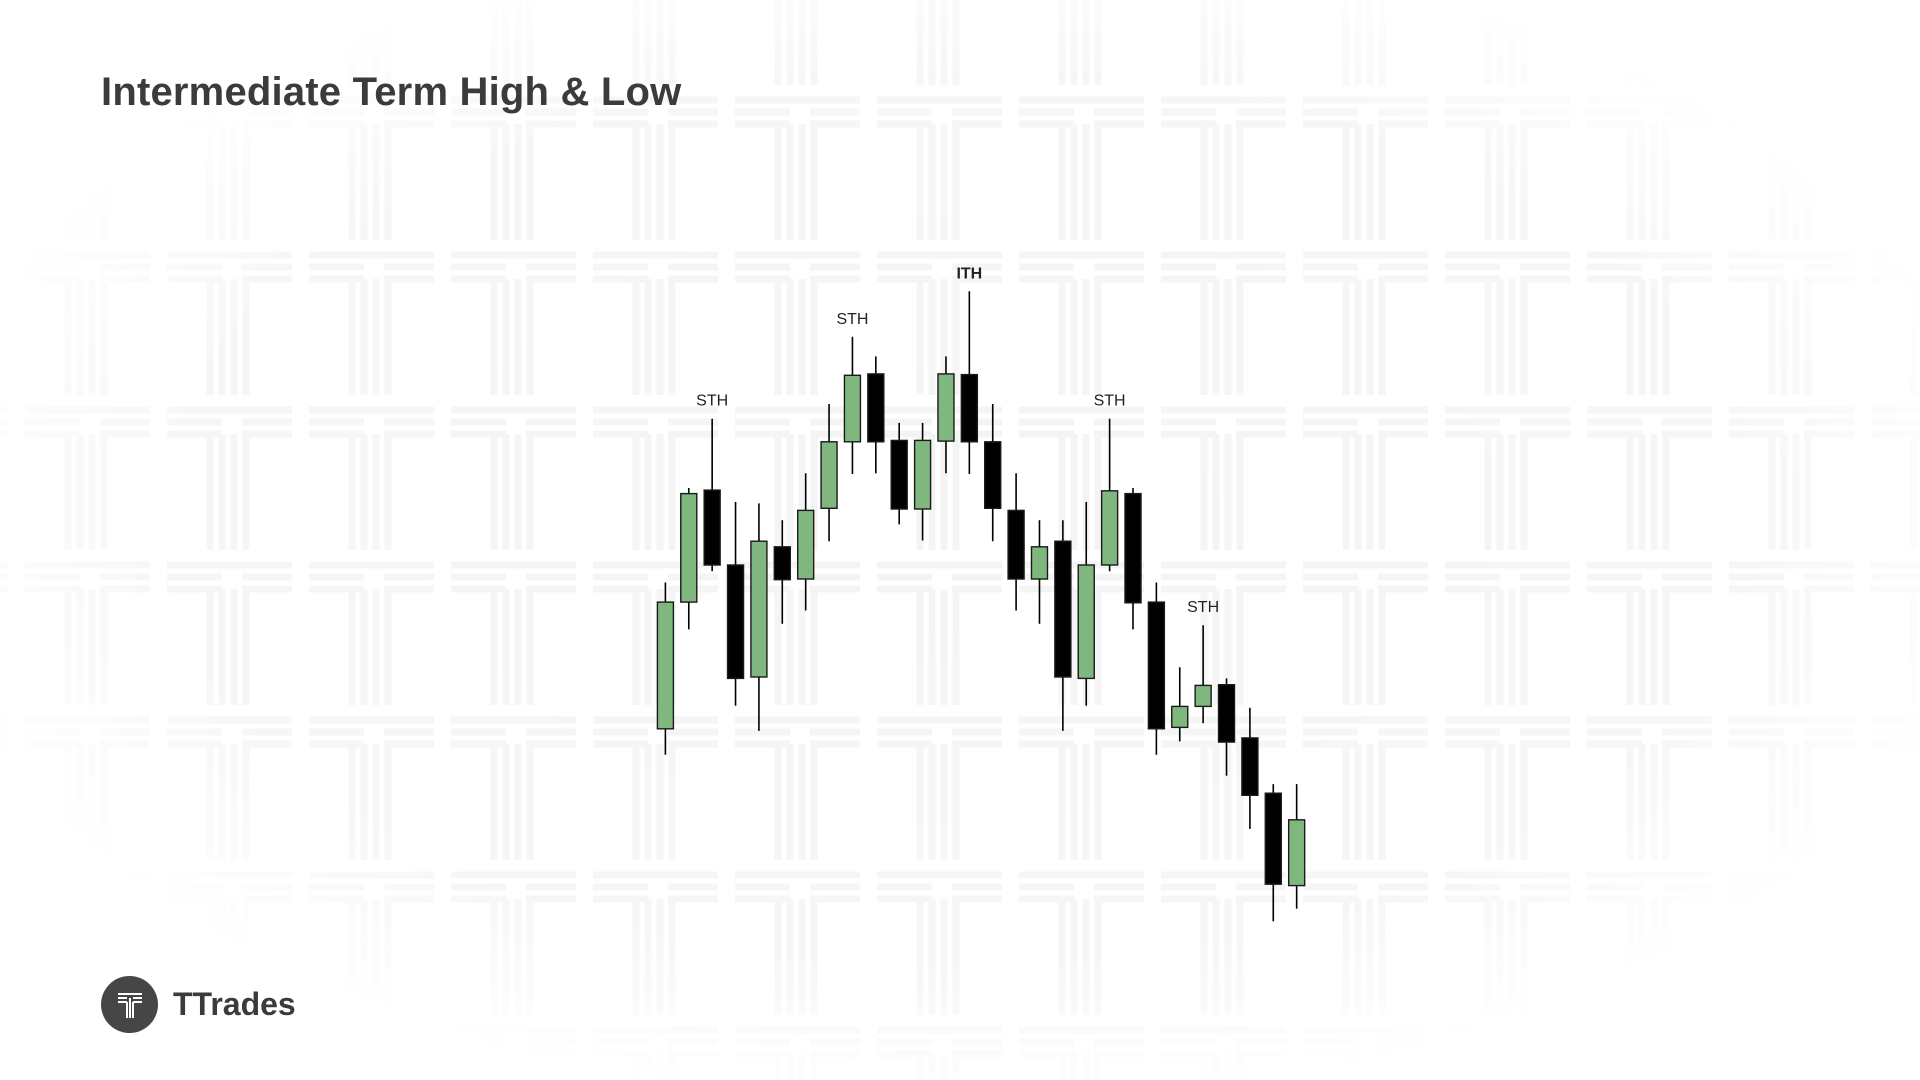  What do you see at coordinates (234, 1004) in the screenshot?
I see `brand-name: TTrades` at bounding box center [234, 1004].